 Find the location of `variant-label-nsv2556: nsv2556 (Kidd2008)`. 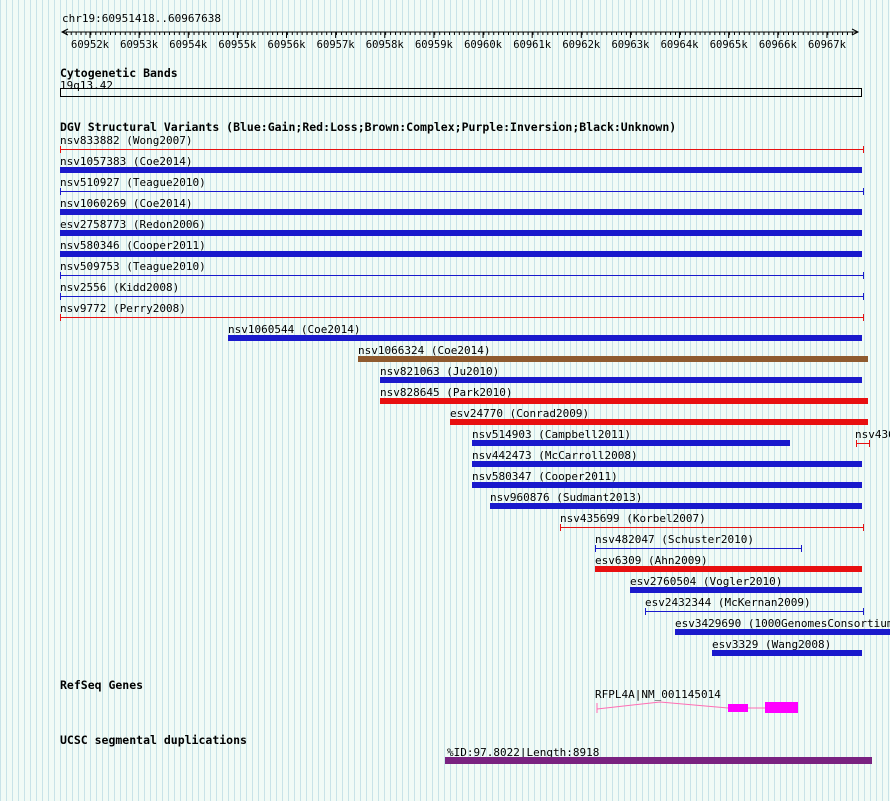

variant-label-nsv2556: nsv2556 (Kidd2008) is located at coordinates (120, 287).